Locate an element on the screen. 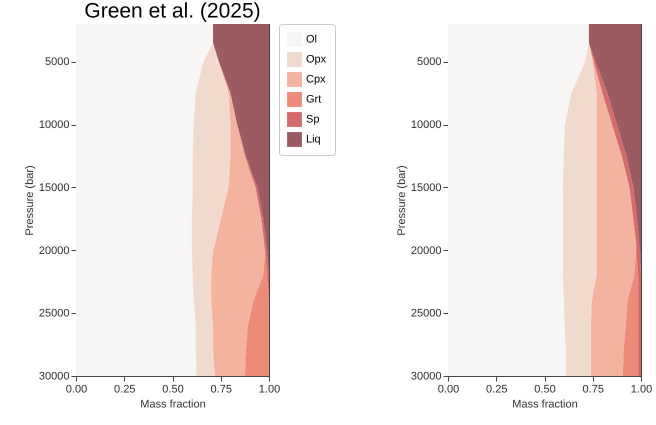 The height and width of the screenshot is (425, 656). legend-label: Sp is located at coordinates (313, 120).